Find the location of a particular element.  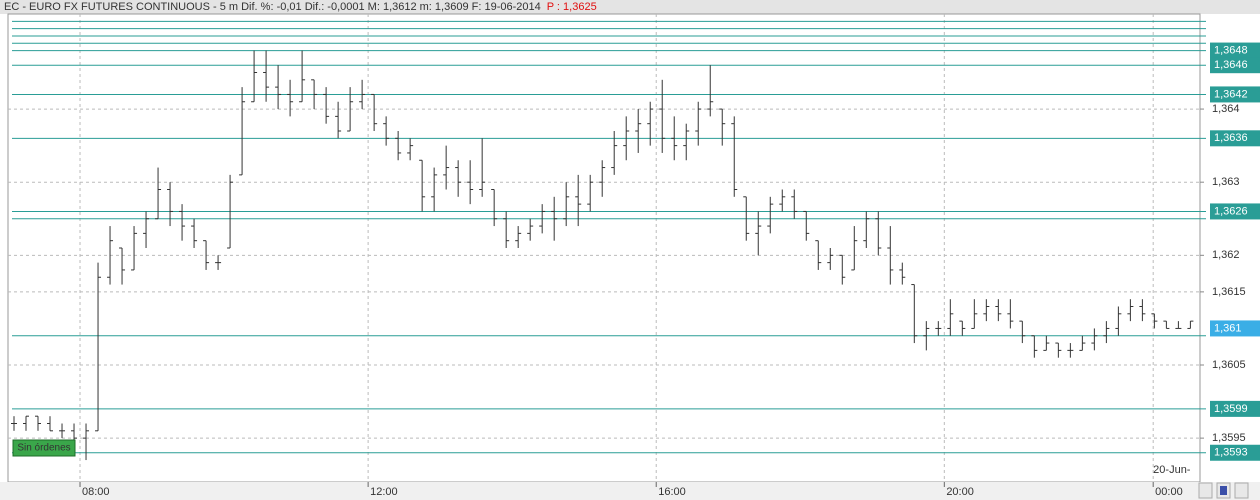

x-tick-label: 20:00 is located at coordinates (960, 492).